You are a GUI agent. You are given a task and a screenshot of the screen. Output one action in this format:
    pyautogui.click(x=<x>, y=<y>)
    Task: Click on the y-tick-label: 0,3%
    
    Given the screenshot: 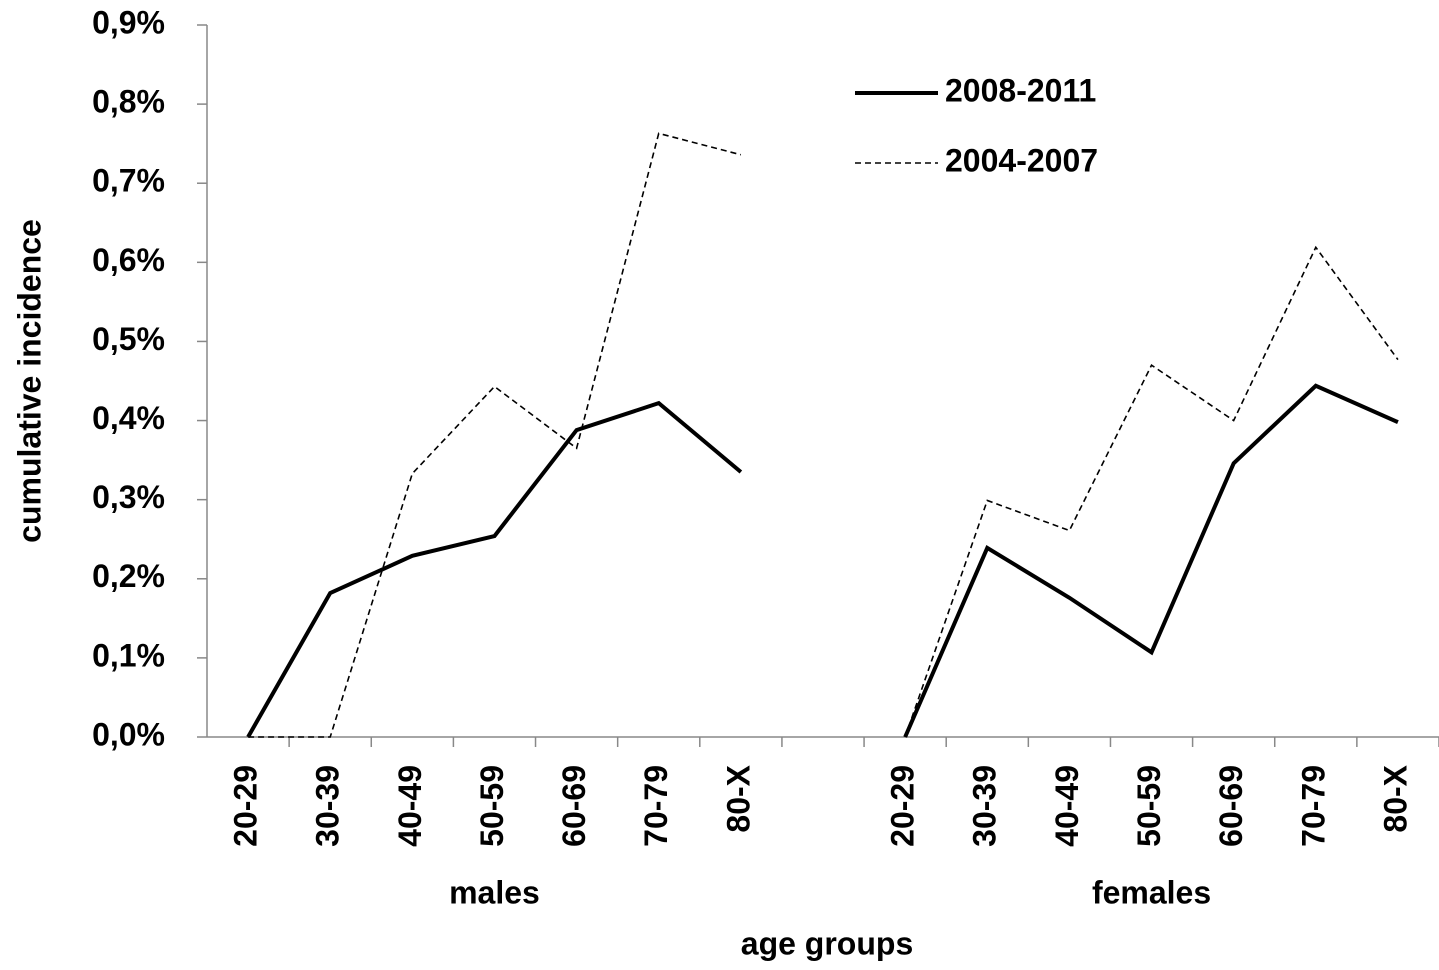 What is the action you would take?
    pyautogui.click(x=128, y=497)
    